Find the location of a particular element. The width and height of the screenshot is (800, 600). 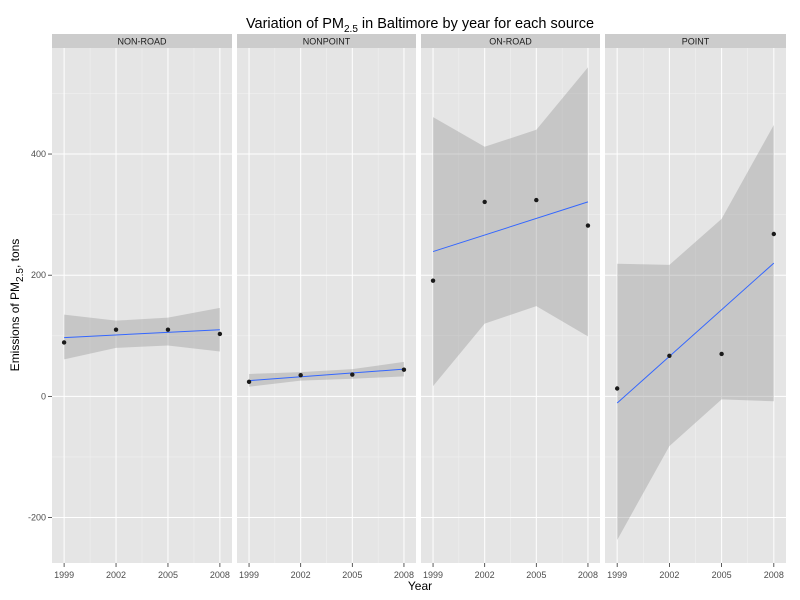

y-tick-label: 400 is located at coordinates (38, 154).